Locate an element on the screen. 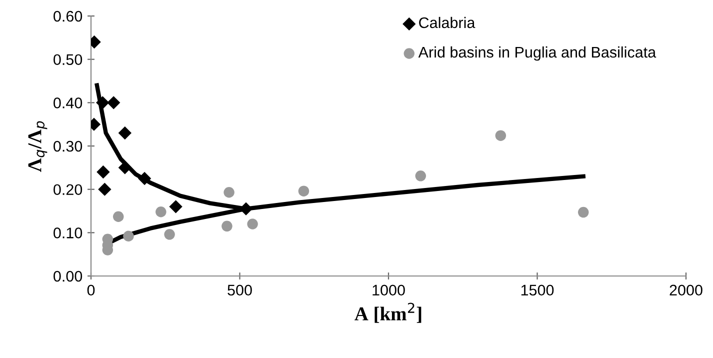 The image size is (713, 358). y-tick-label: 0.00 is located at coordinates (68, 276).